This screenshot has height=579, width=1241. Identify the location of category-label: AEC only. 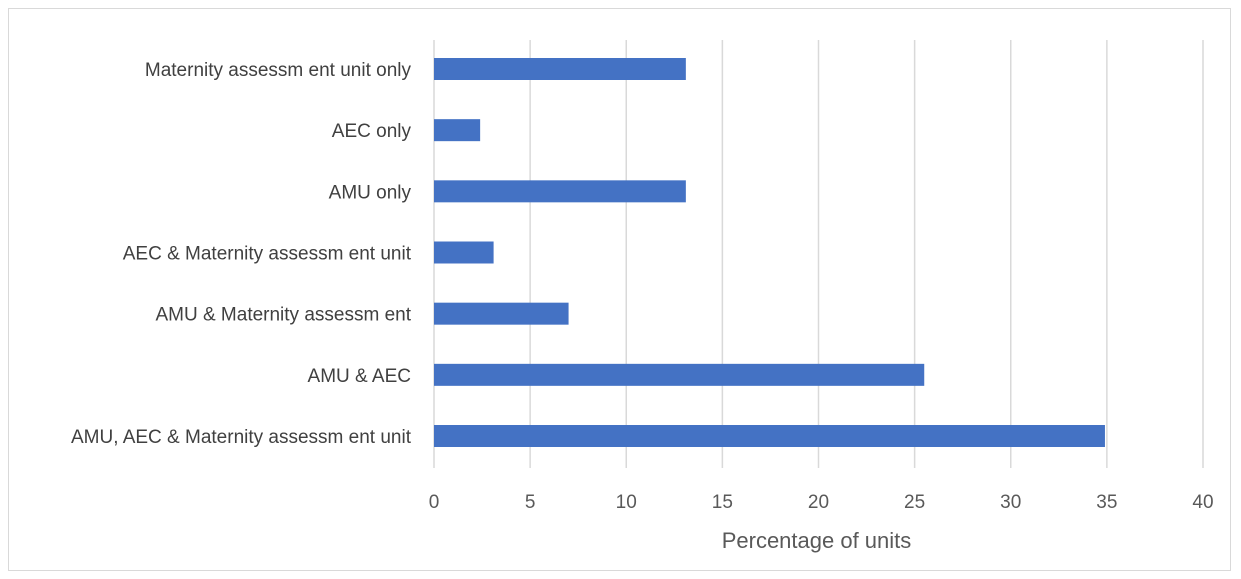
(372, 131).